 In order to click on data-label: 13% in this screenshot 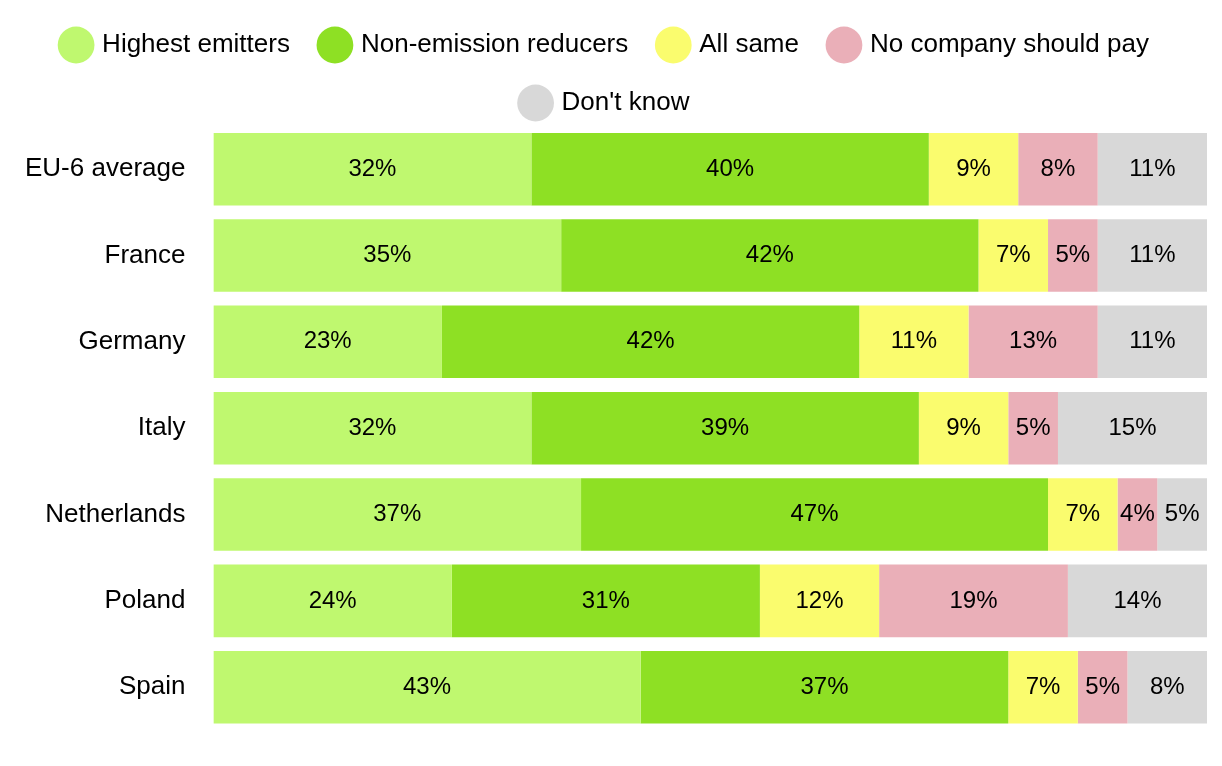, I will do `click(1033, 340)`.